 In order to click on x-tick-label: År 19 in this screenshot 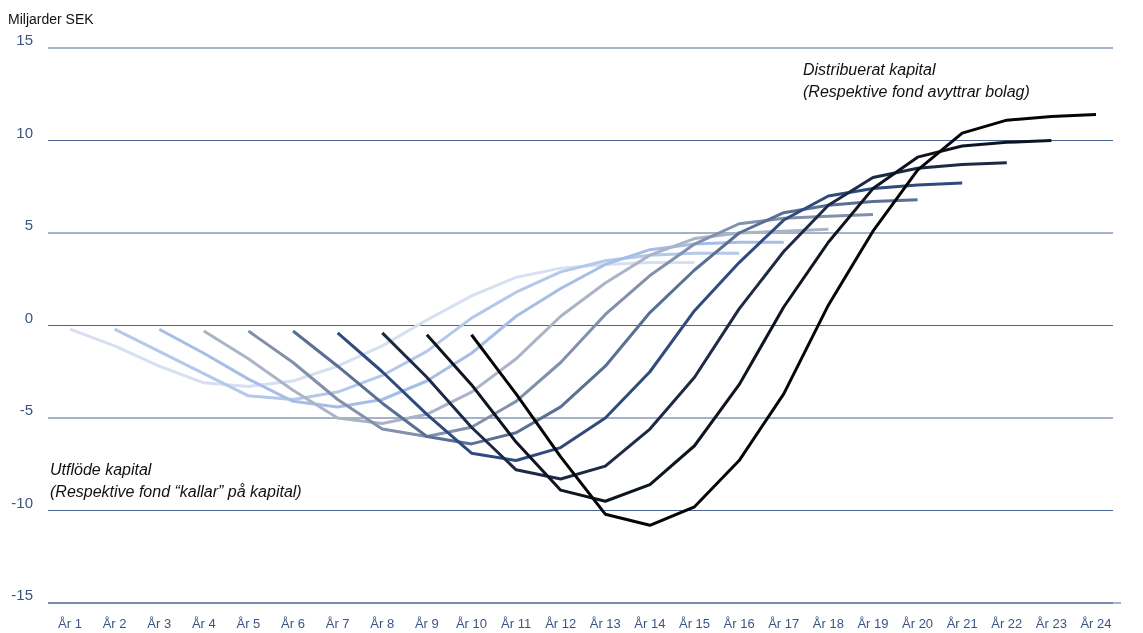, I will do `click(873, 623)`.